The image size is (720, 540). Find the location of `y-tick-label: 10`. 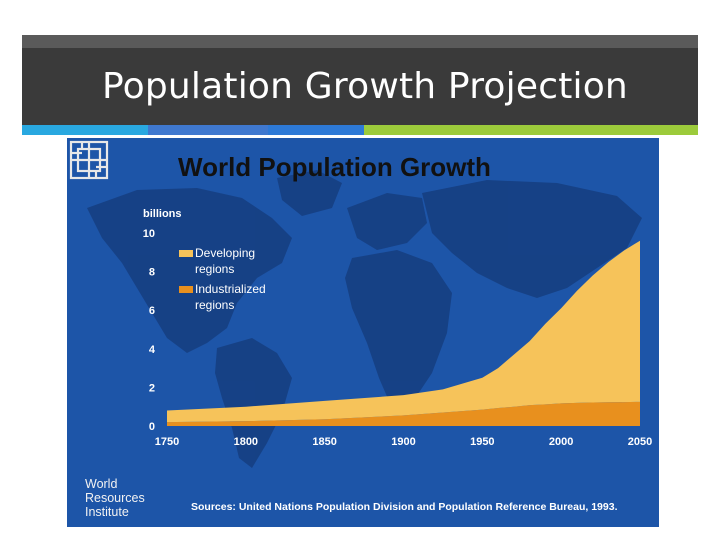

y-tick-label: 10 is located at coordinates (149, 234).